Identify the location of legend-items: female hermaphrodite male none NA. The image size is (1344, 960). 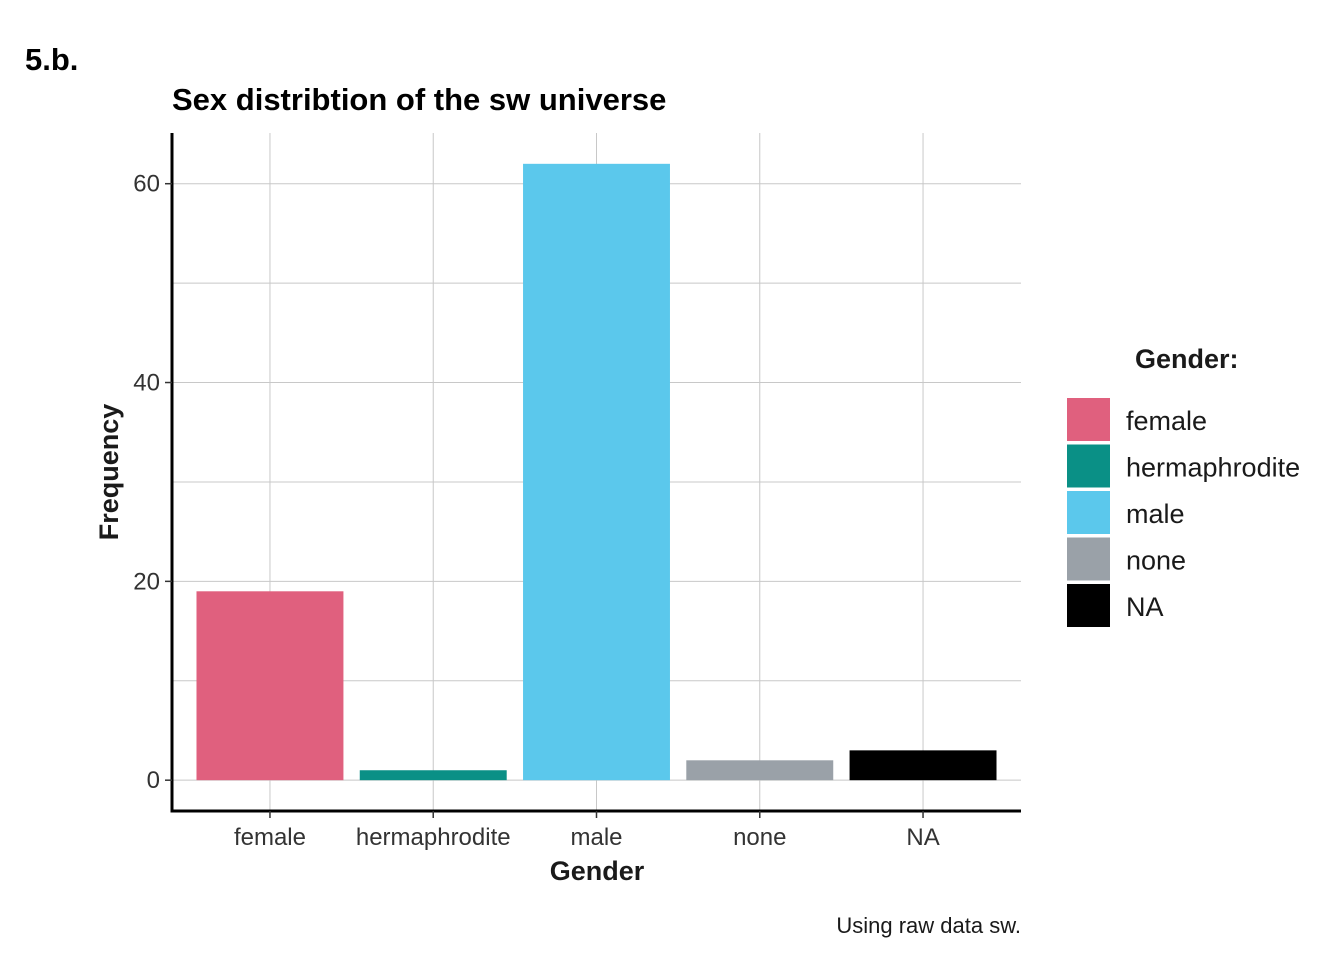
(1183, 512).